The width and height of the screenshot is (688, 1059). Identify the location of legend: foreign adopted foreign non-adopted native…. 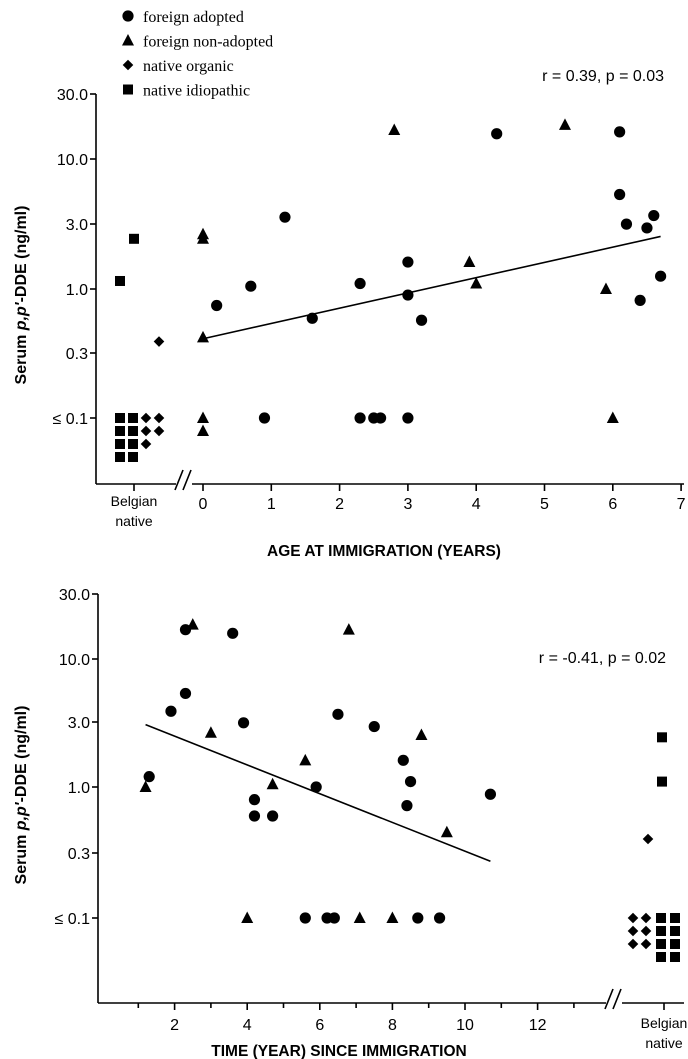
(197, 54).